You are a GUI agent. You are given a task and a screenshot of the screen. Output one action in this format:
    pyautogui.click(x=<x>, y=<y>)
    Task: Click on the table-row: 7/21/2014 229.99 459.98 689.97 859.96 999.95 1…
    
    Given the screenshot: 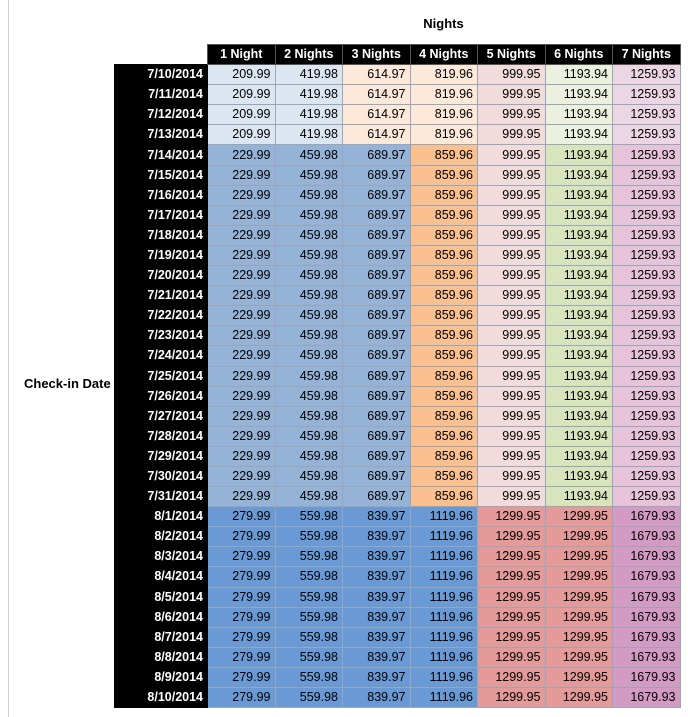 What is the action you would take?
    pyautogui.click(x=397, y=296)
    